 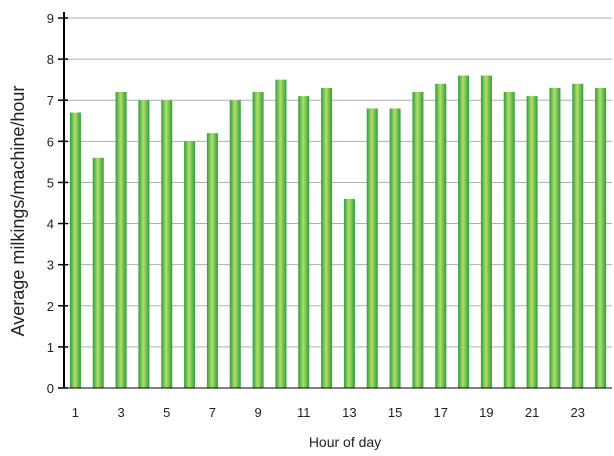 I want to click on y-tick-label: 6, so click(x=50, y=141).